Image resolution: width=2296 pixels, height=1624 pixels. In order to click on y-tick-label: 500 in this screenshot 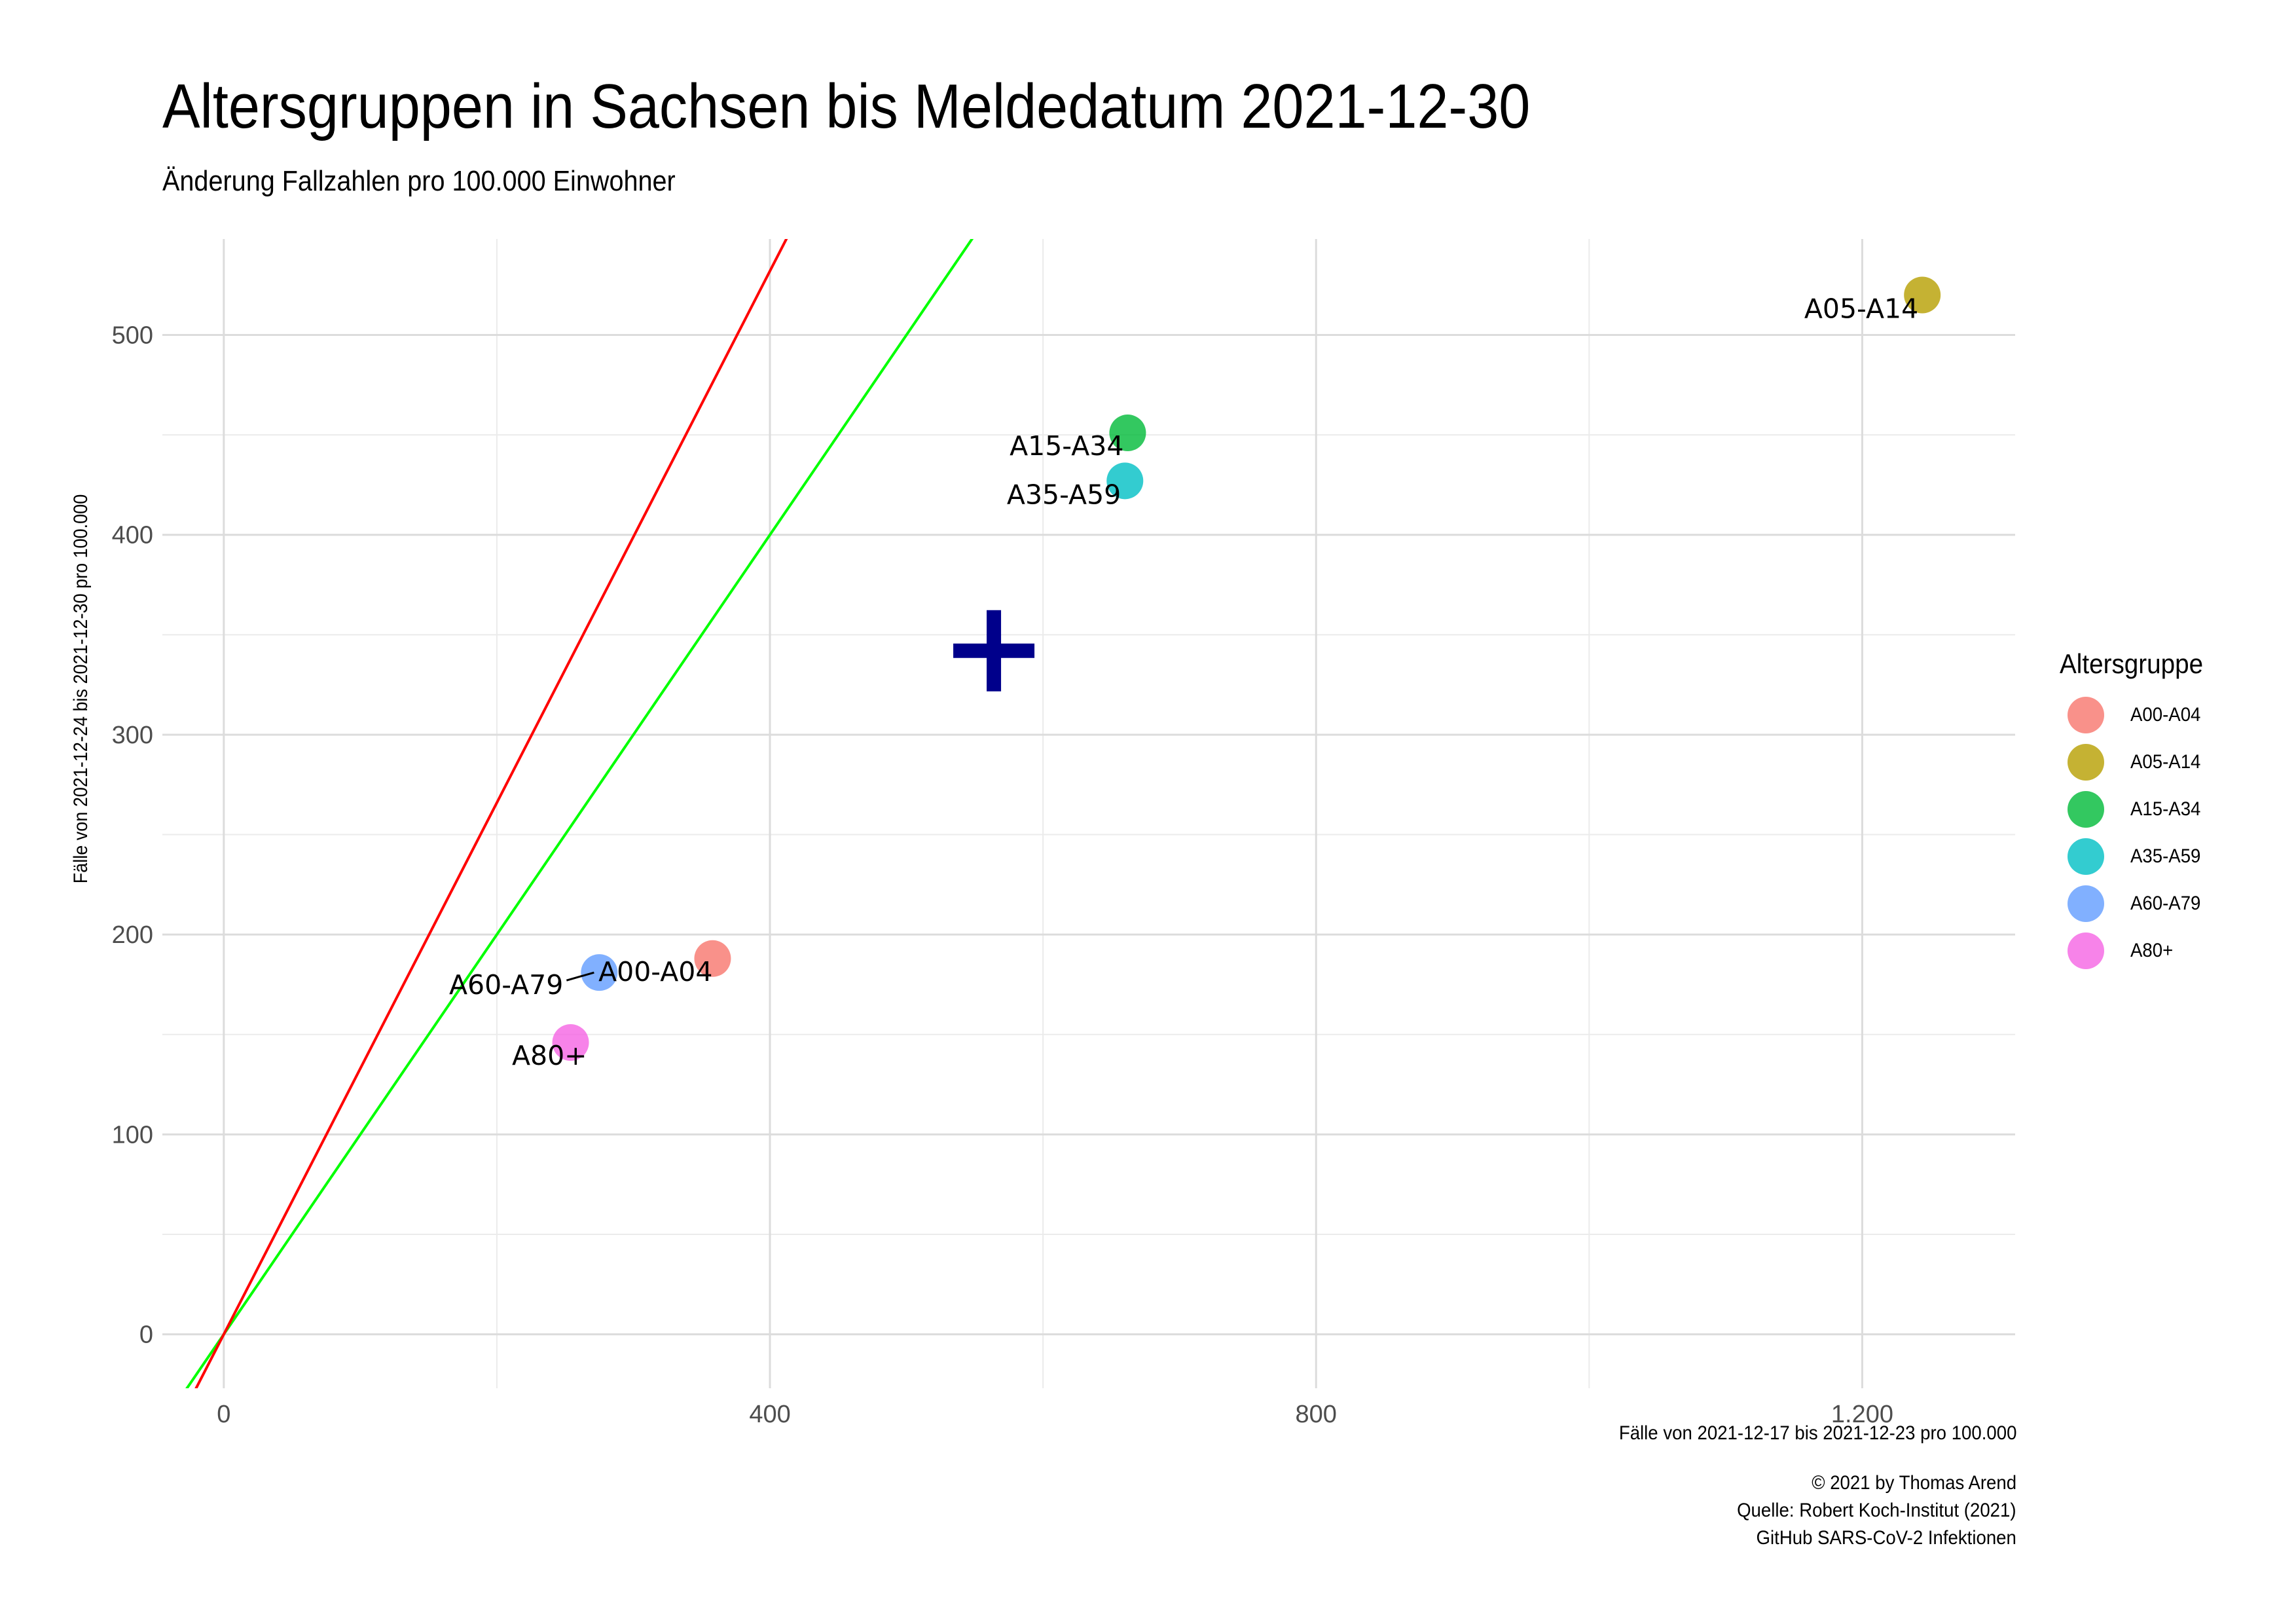, I will do `click(132, 336)`.